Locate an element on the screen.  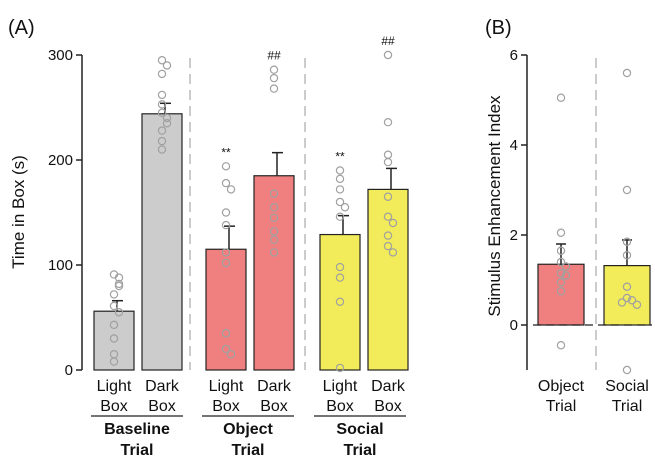
y-tick-label: 6 is located at coordinates (514, 55).